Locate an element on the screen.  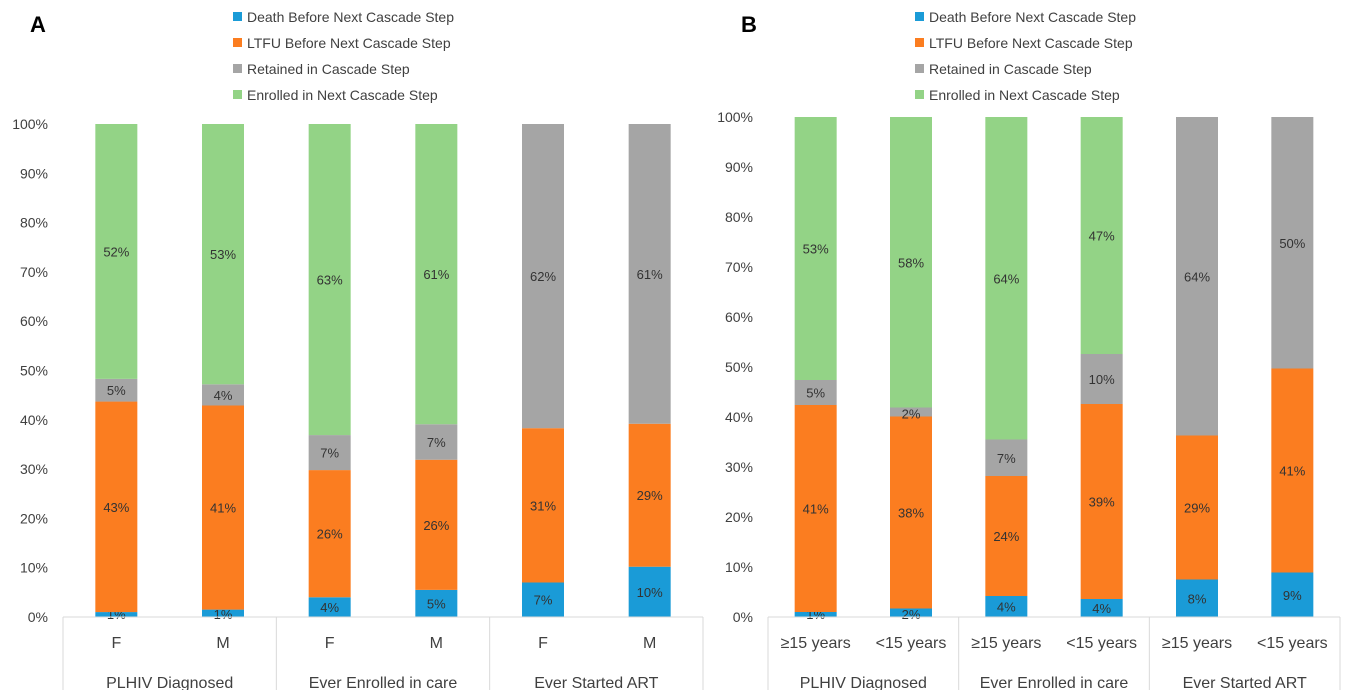
data-label-ltfu: 38% is located at coordinates (911, 513).